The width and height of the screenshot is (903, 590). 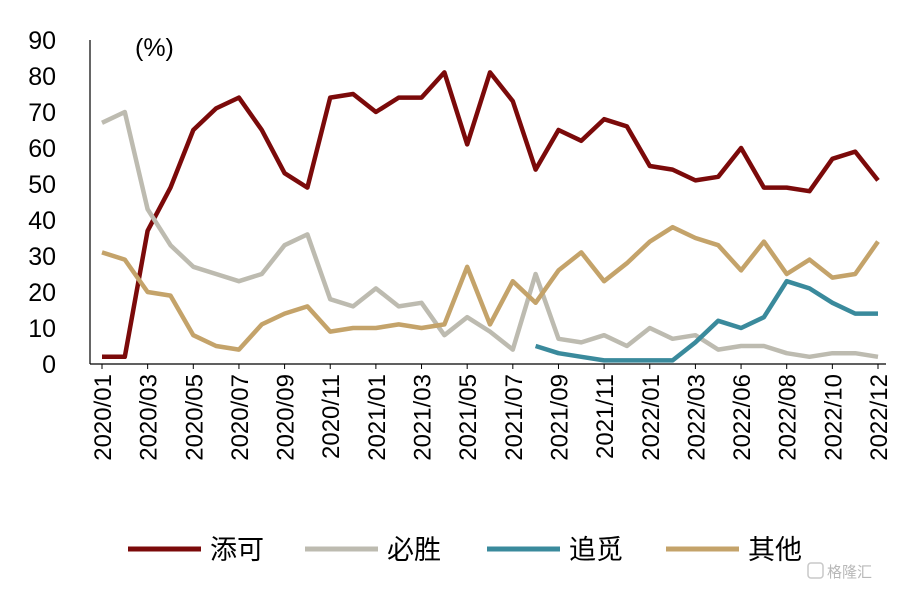 I want to click on y-tick-label: 0, so click(x=49, y=365).